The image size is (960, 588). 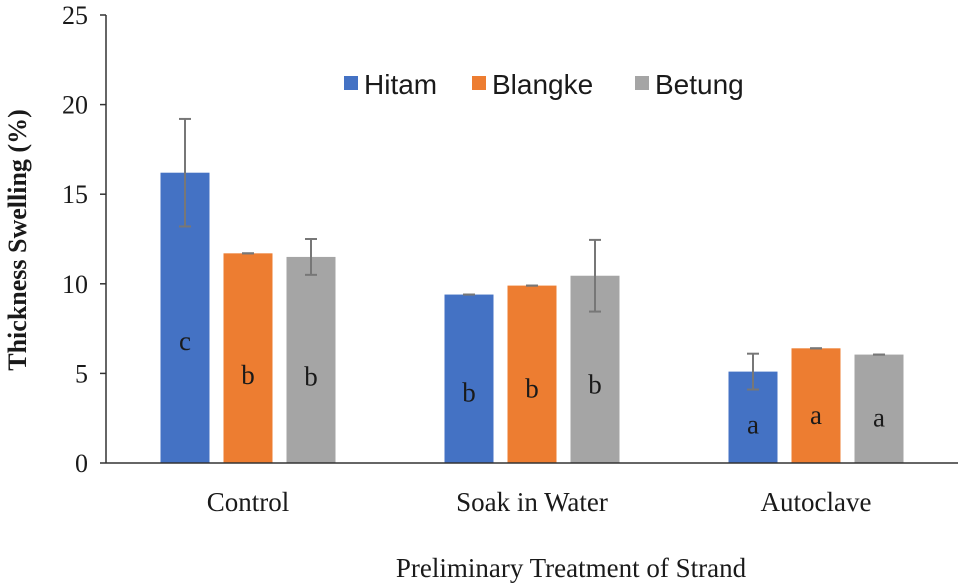 What do you see at coordinates (816, 502) in the screenshot?
I see `x-tick-label: Autoclave` at bounding box center [816, 502].